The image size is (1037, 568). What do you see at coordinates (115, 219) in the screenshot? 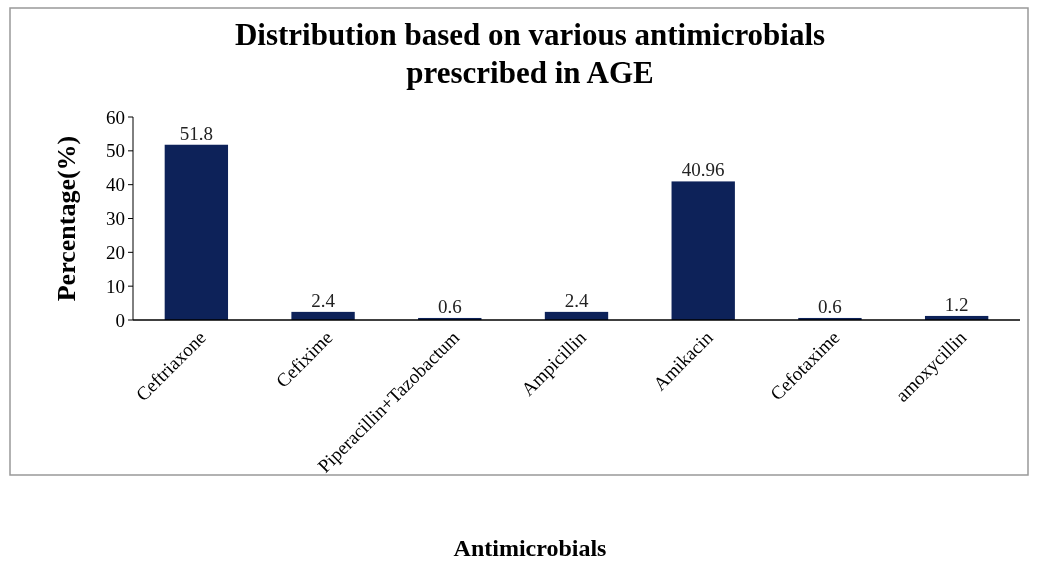
I see `y-tick-label: 30` at bounding box center [115, 219].